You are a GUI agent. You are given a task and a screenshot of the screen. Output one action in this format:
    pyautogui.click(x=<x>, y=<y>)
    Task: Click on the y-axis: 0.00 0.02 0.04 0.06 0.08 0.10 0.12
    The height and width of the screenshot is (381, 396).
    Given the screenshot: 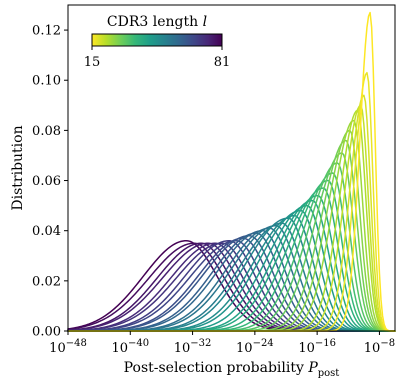 What is the action you would take?
    pyautogui.click(x=50, y=182)
    